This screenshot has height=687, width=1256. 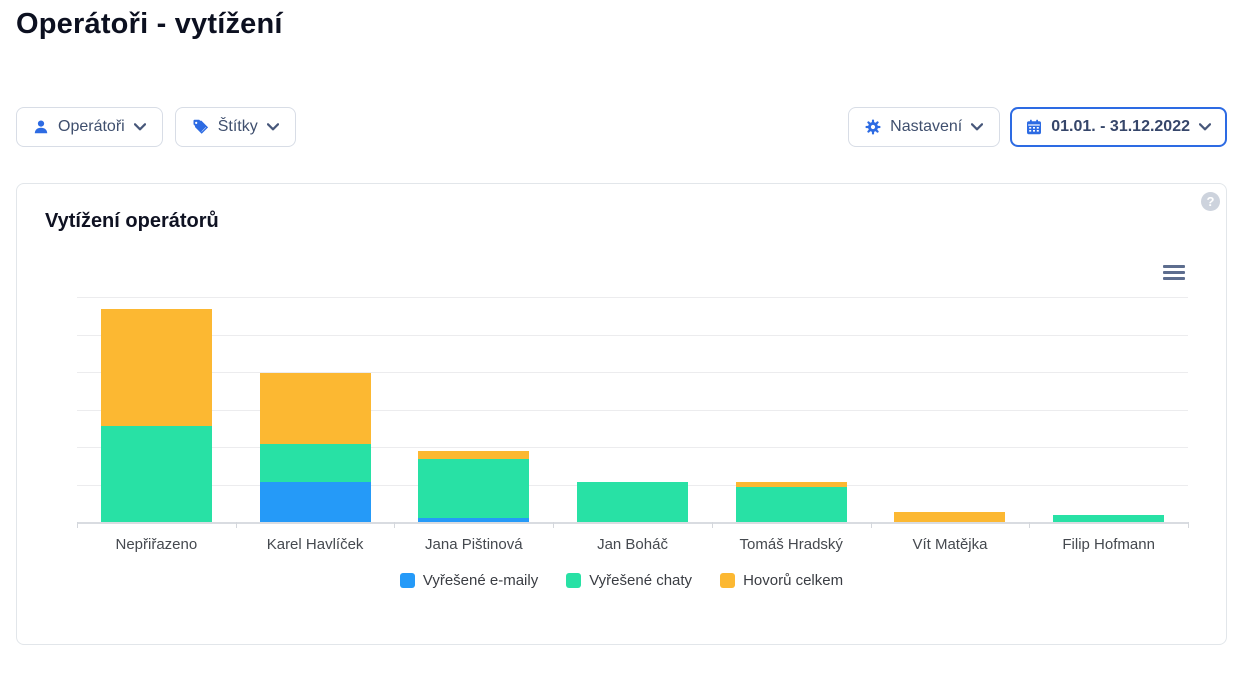 I want to click on x-axis-label: Vít Matějka, so click(x=950, y=544).